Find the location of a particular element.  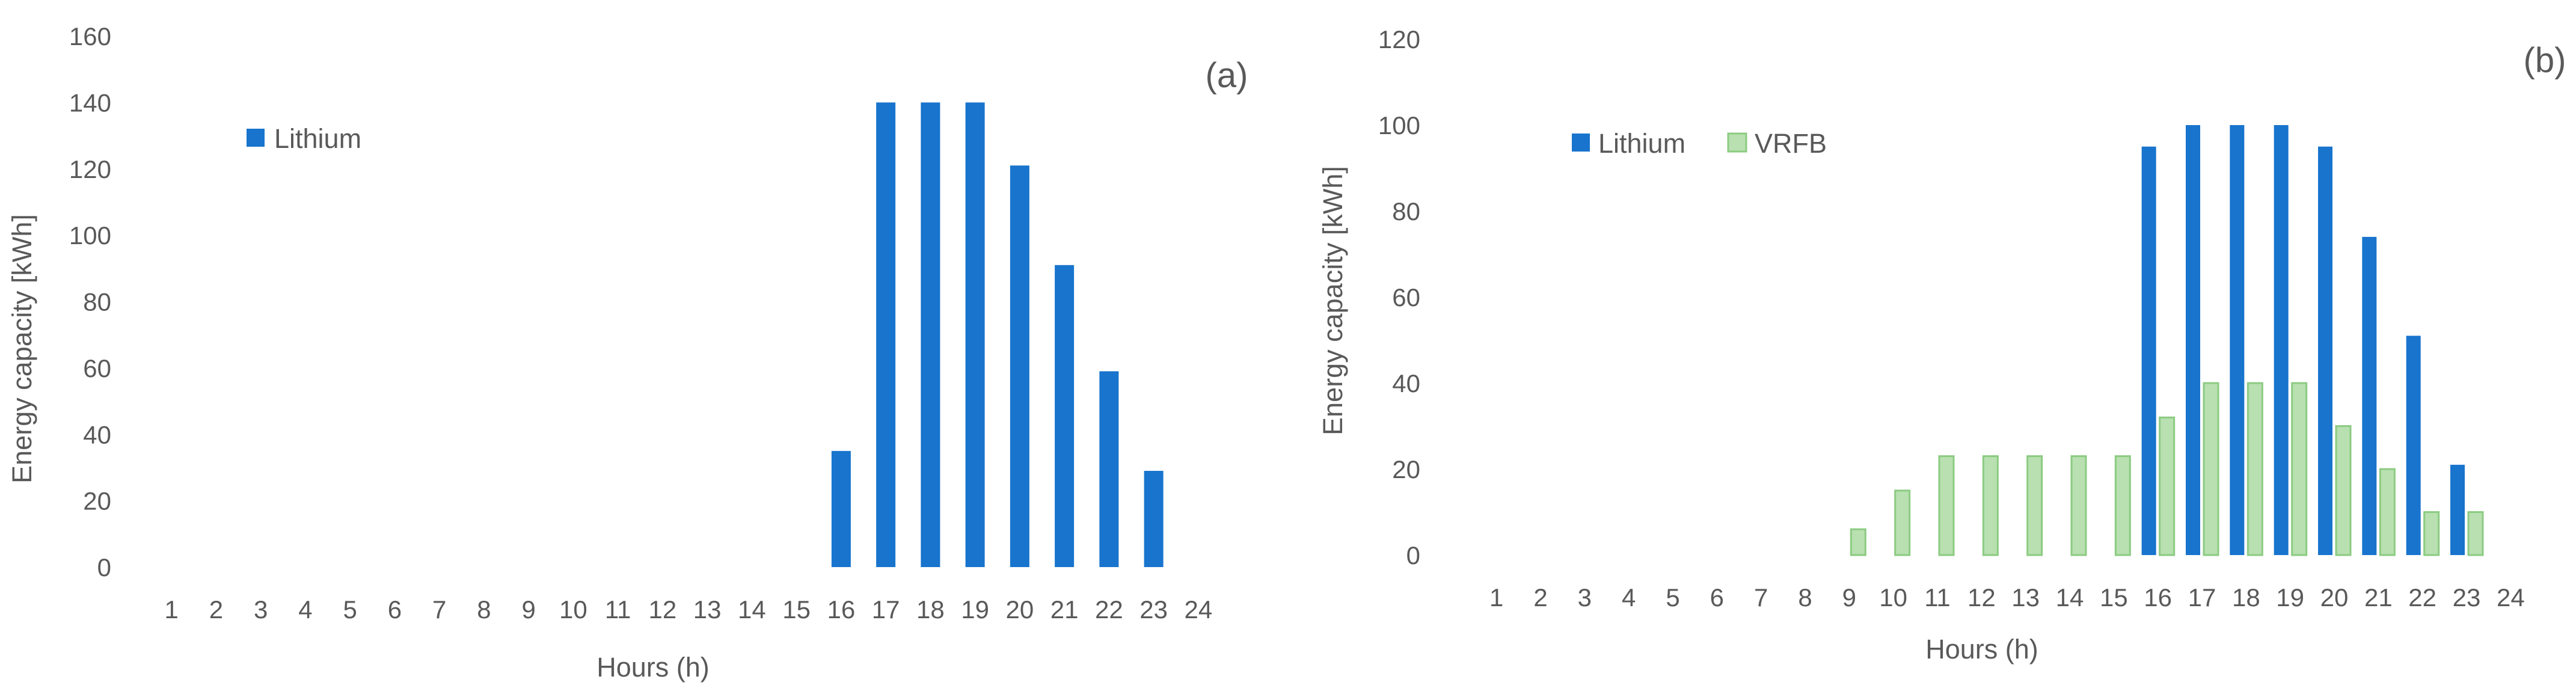

panel-label: (a) is located at coordinates (1227, 75).